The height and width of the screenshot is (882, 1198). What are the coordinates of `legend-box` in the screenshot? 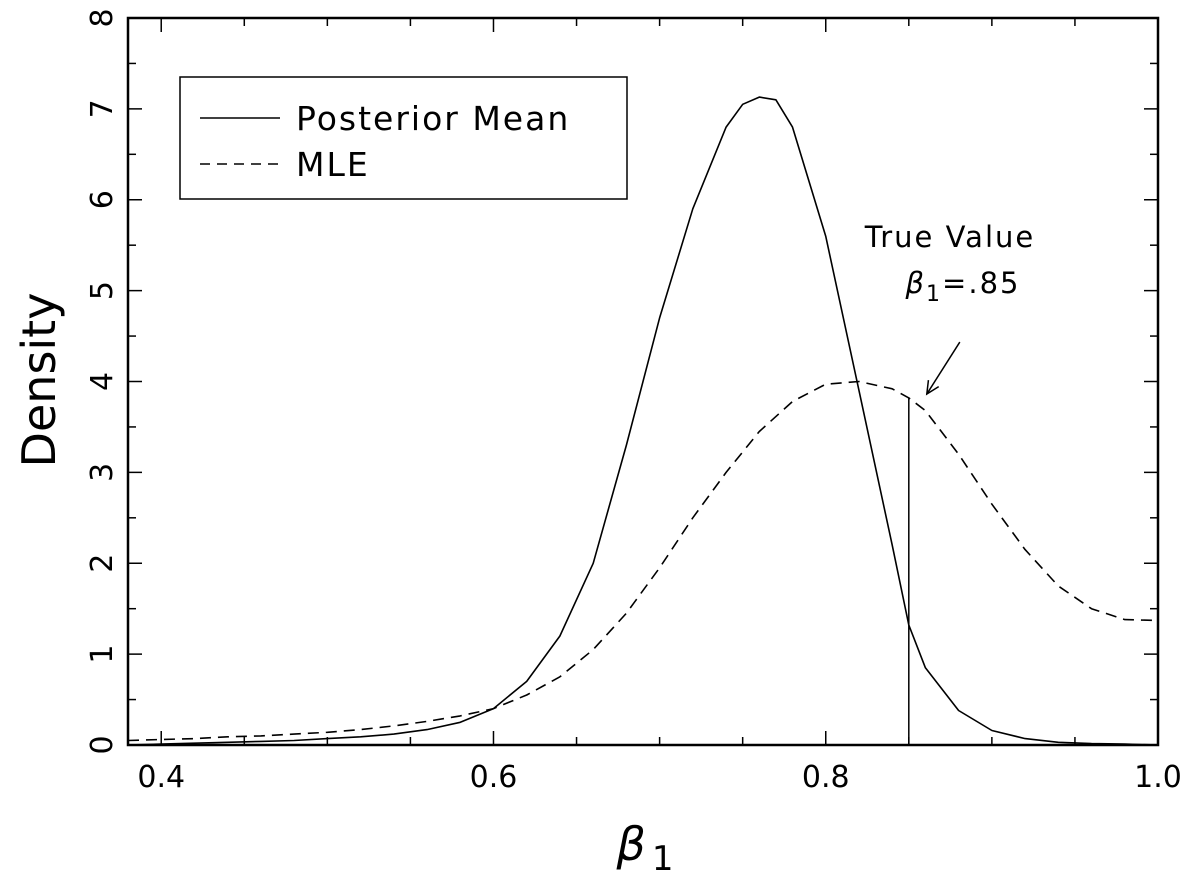 It's located at (403, 138).